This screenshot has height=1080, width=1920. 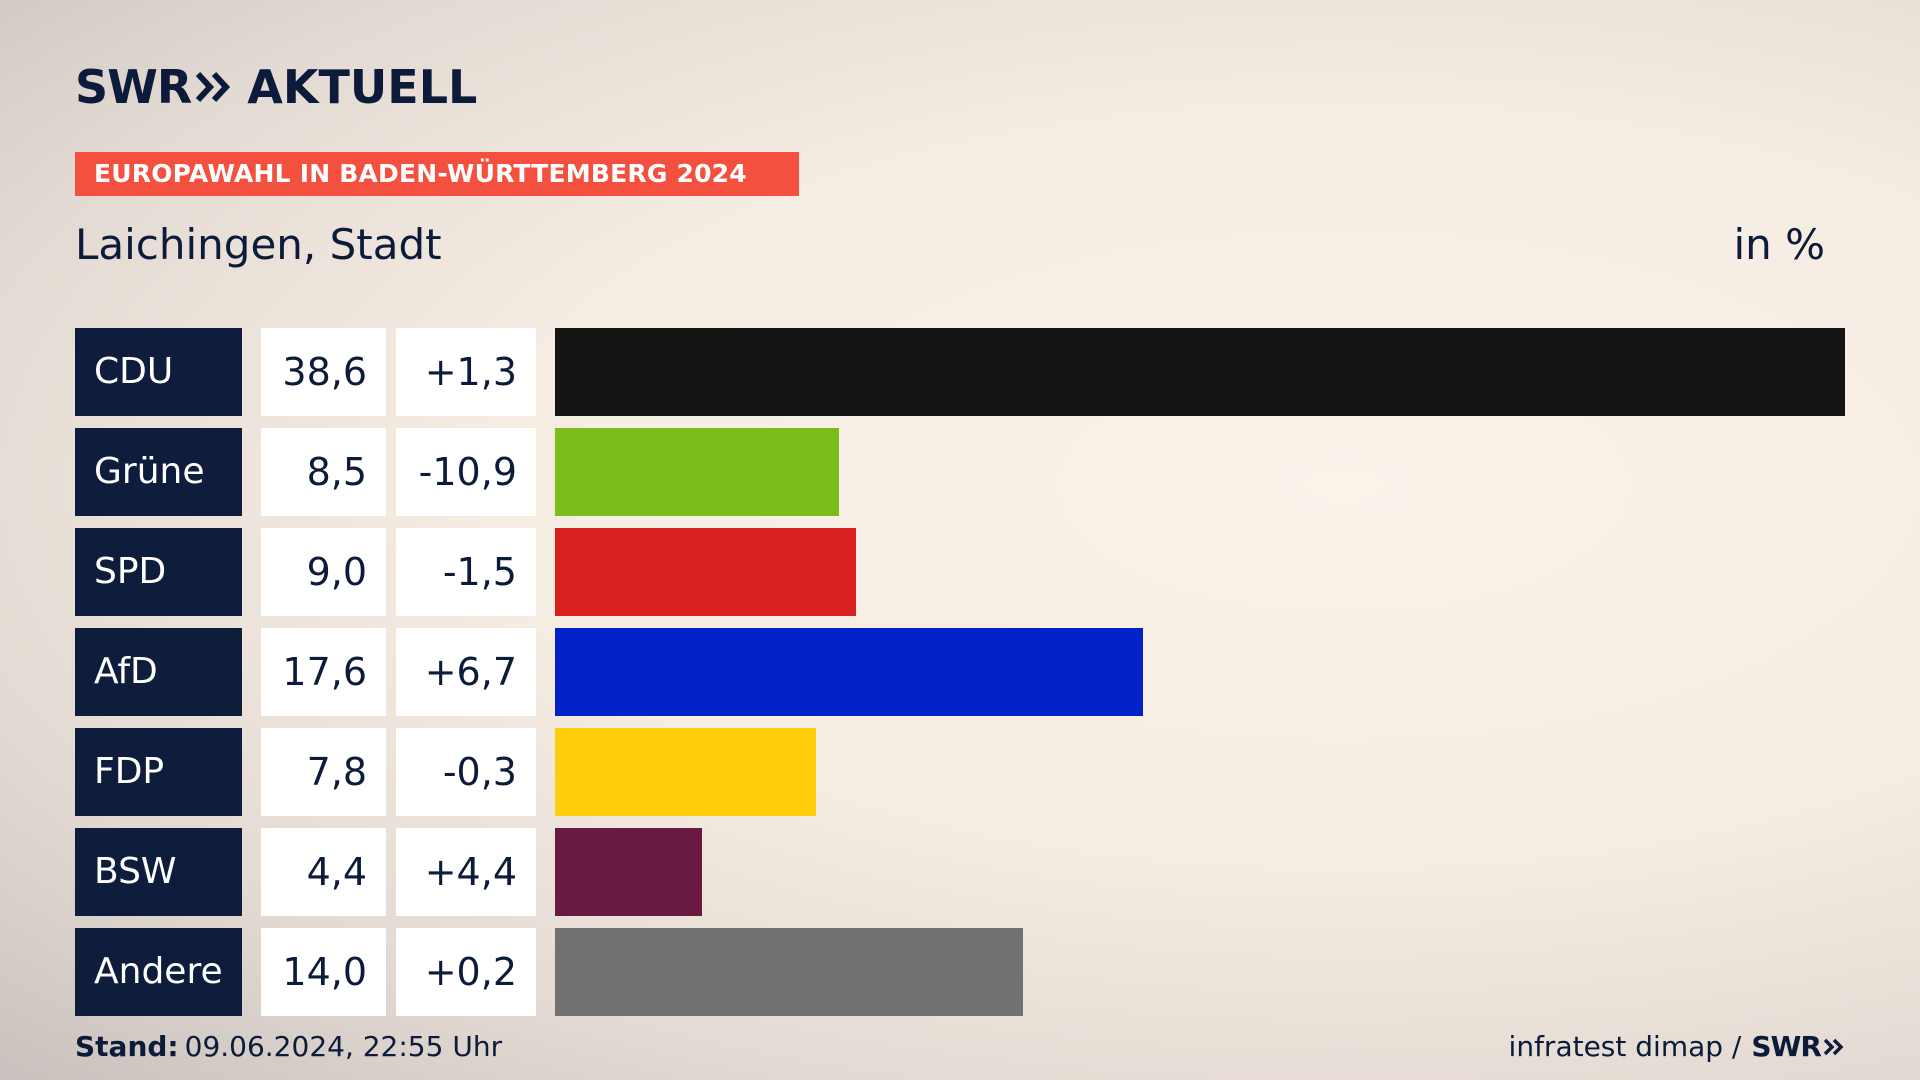 What do you see at coordinates (158, 772) in the screenshot?
I see `party-label: FDP` at bounding box center [158, 772].